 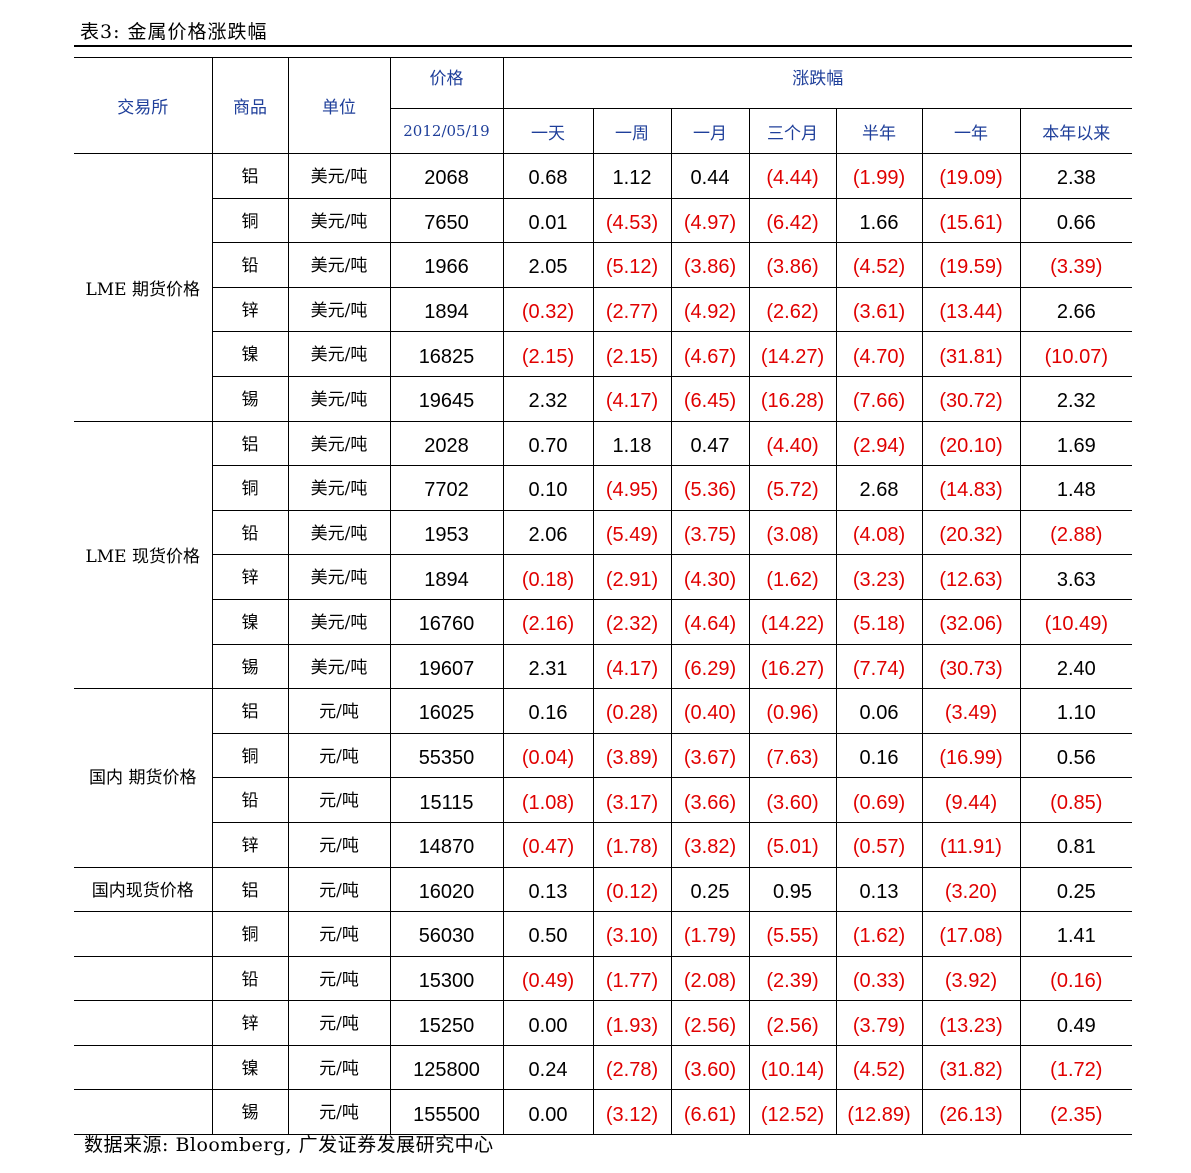 What do you see at coordinates (446, 488) in the screenshot?
I see `price-cell: 7702` at bounding box center [446, 488].